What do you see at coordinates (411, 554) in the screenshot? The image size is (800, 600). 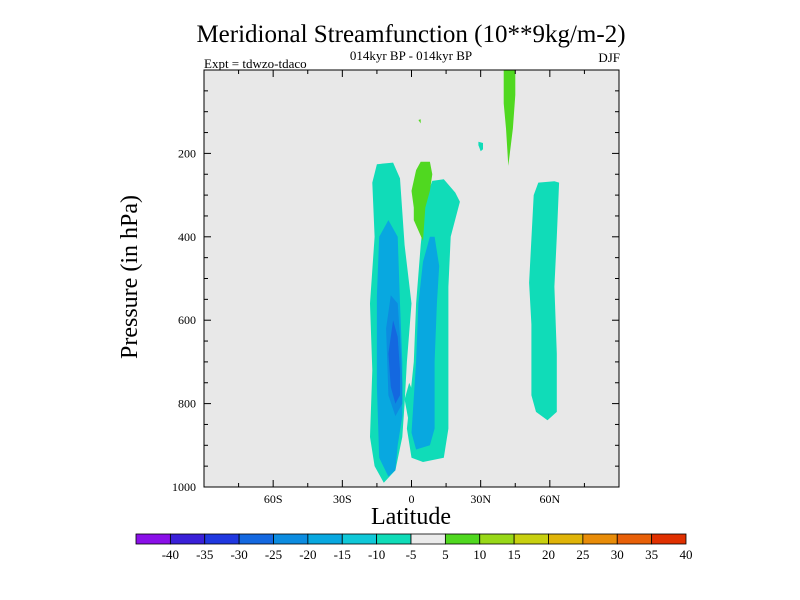 I see `colorbar-label: -5` at bounding box center [411, 554].